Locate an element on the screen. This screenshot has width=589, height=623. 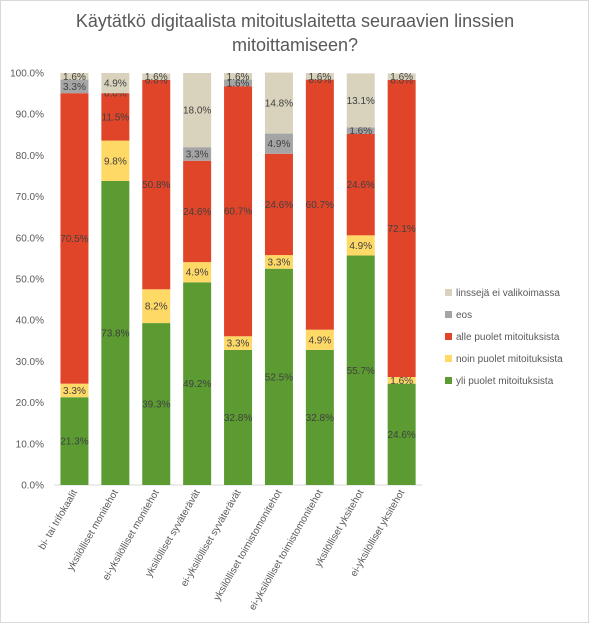
chart-title-line-2: mitoittamiseen? is located at coordinates (295, 45).